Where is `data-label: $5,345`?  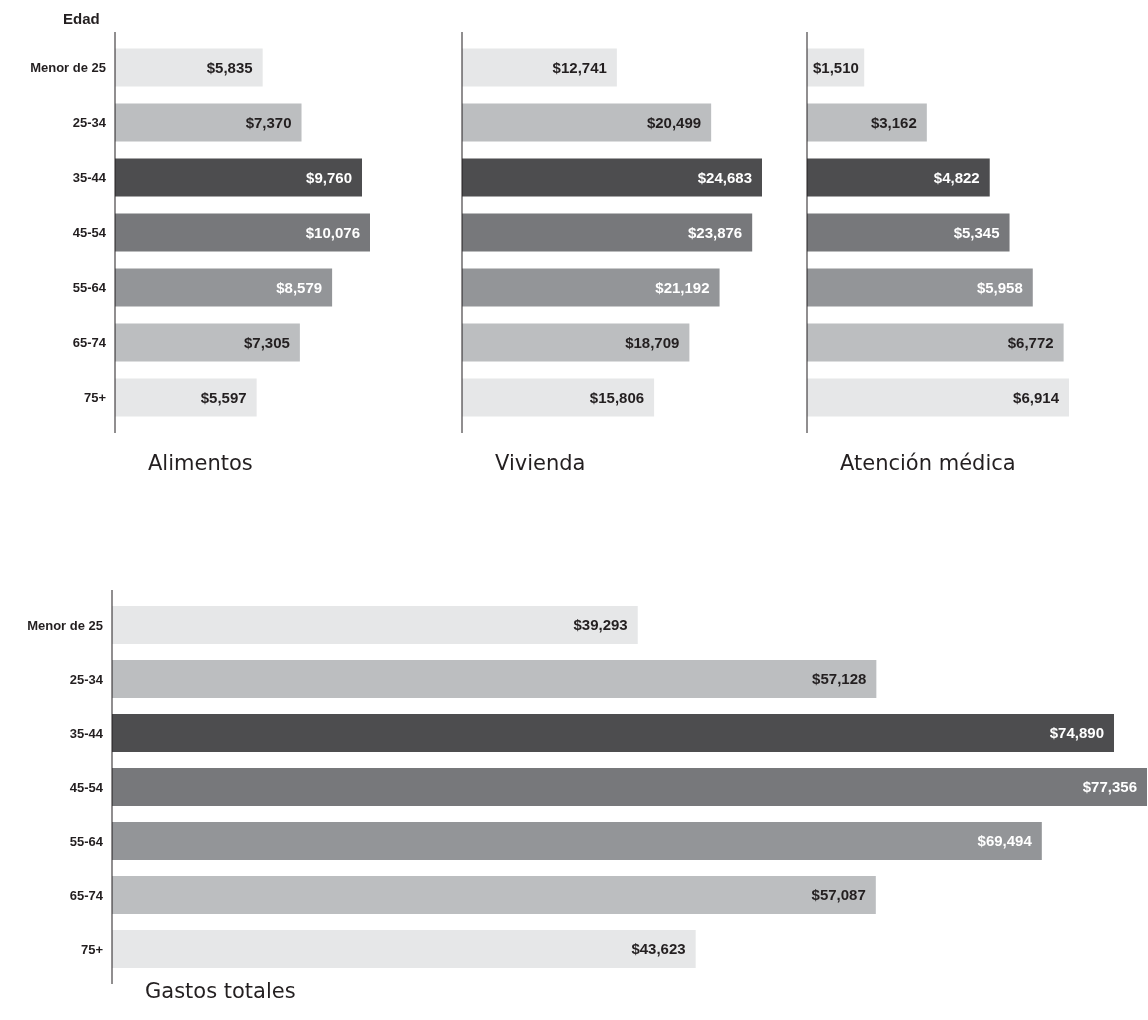 data-label: $5,345 is located at coordinates (976, 232).